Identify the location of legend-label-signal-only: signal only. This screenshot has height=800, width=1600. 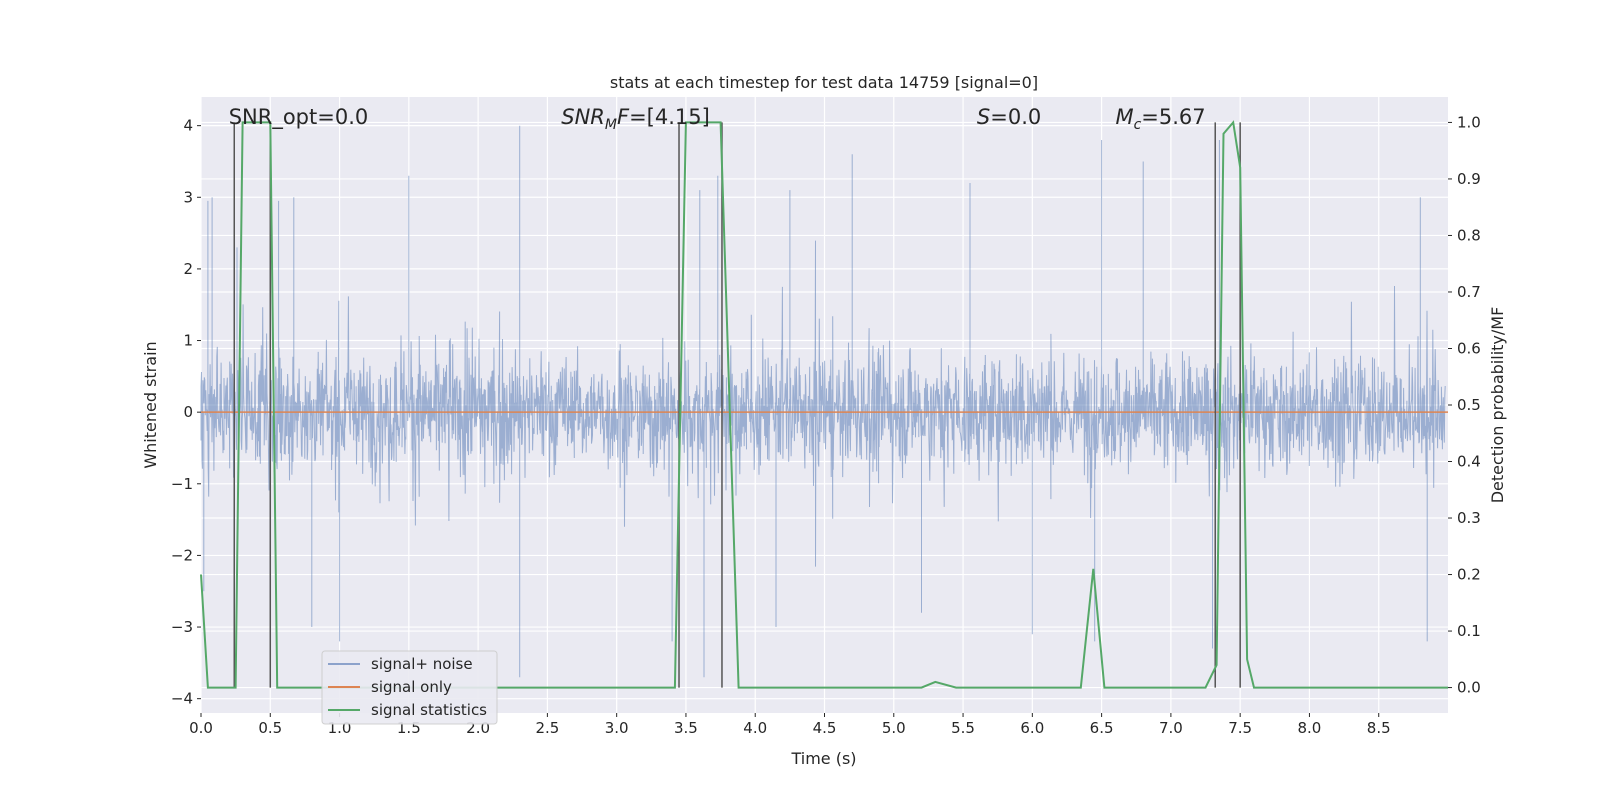
(411, 687).